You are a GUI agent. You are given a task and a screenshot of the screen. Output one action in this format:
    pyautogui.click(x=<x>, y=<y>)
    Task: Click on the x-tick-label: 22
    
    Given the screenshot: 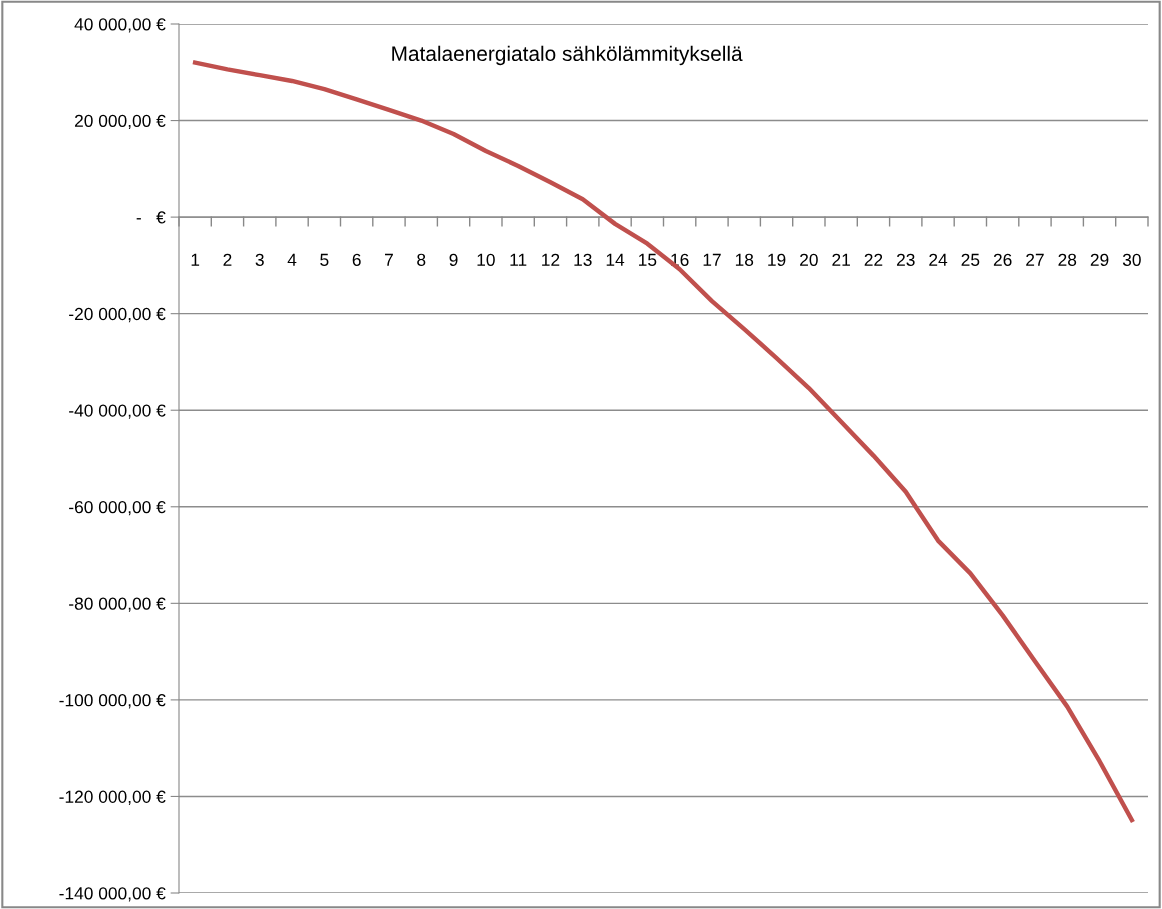 What is the action you would take?
    pyautogui.click(x=873, y=259)
    